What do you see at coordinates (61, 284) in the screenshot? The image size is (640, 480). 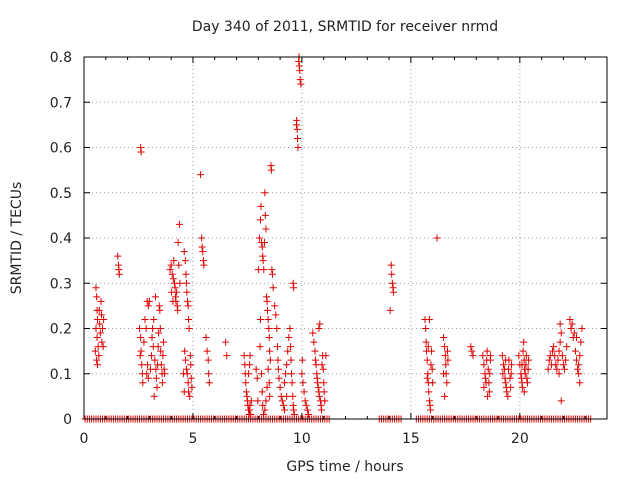 I see `y-tick-label: 0.3` at bounding box center [61, 284].